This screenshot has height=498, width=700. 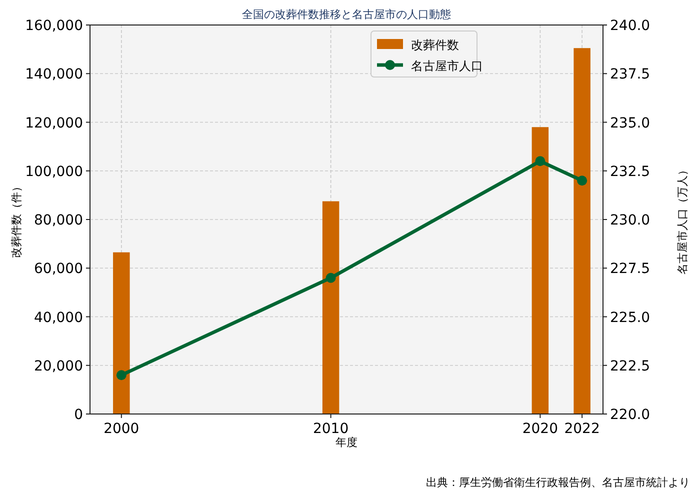 I want to click on x-axis-title: 年度, so click(x=347, y=442).